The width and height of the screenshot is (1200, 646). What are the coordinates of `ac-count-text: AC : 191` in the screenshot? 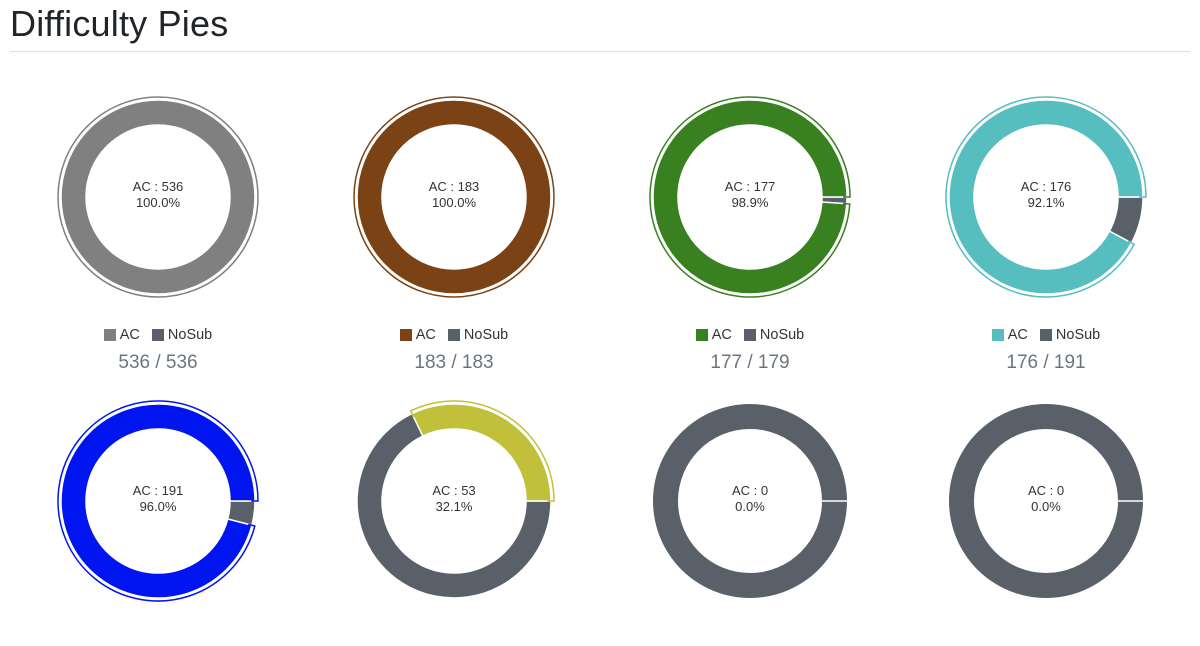 It's located at (158, 490).